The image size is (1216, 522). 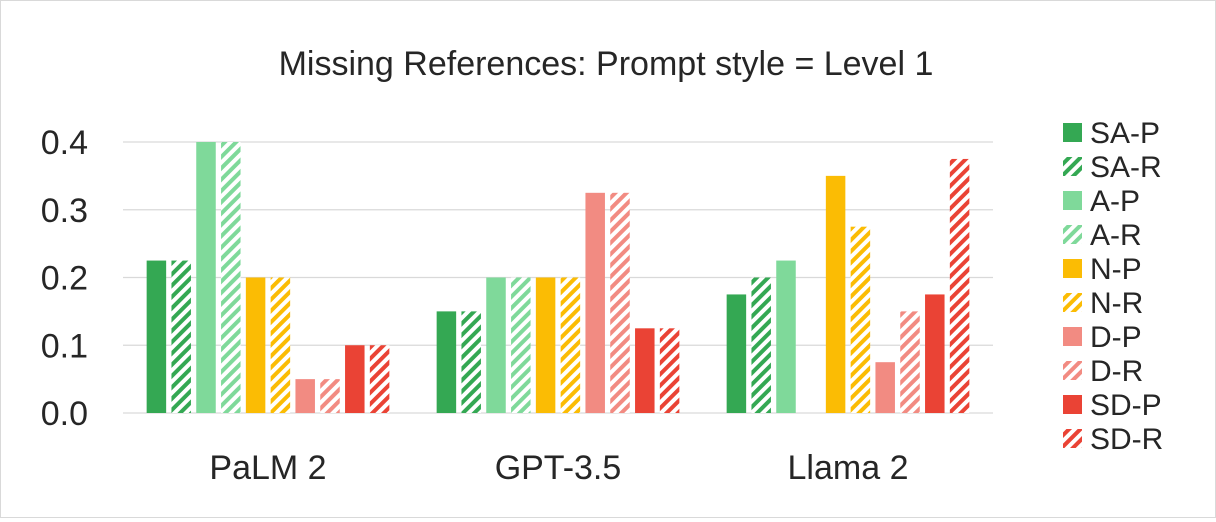 I want to click on bar-llama-2-d-p, so click(x=885, y=387).